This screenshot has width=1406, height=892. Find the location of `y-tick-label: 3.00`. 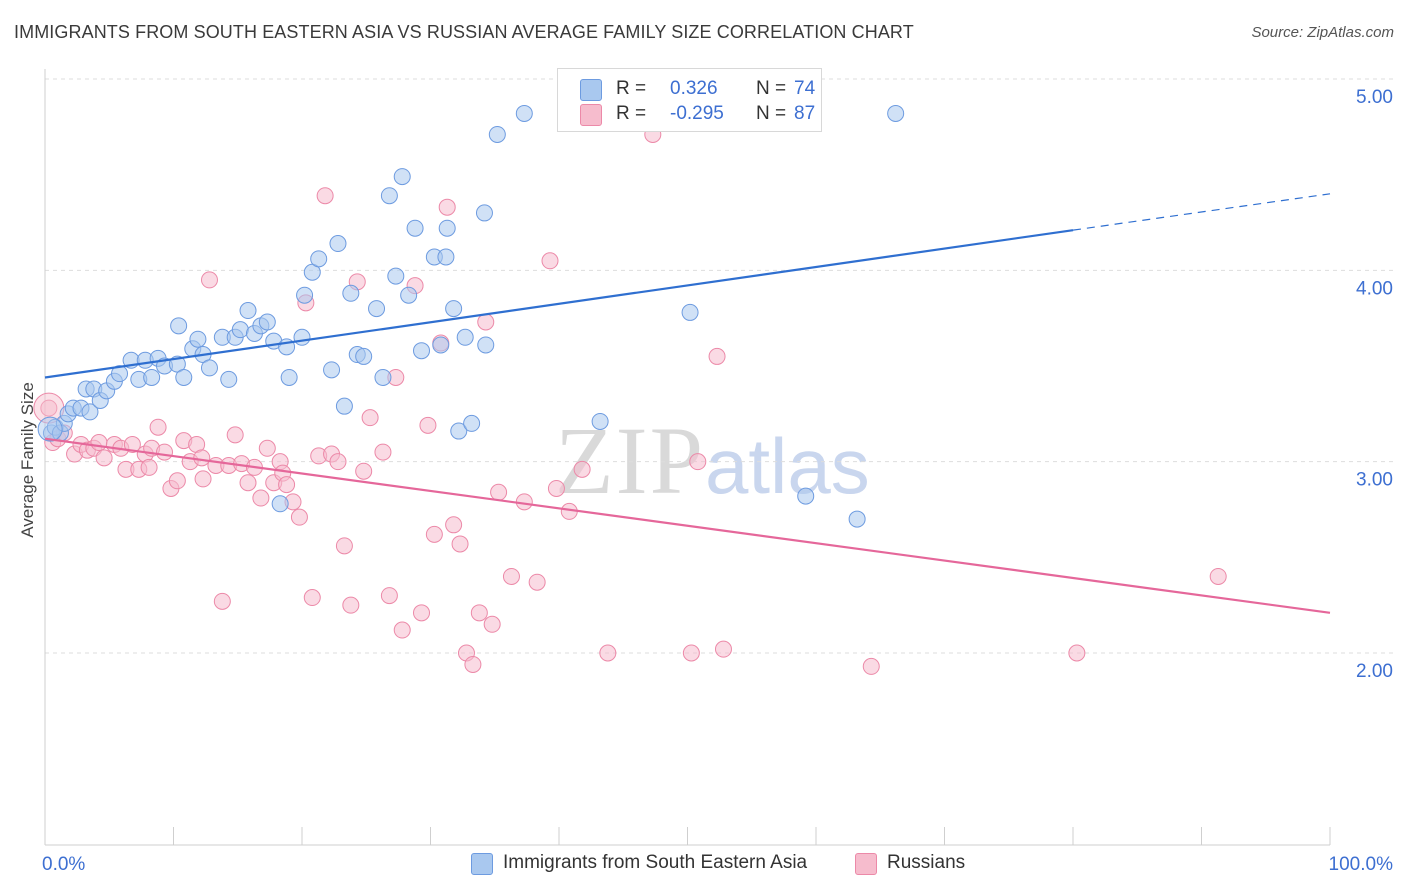

y-tick-label: 3.00 is located at coordinates (1374, 480).